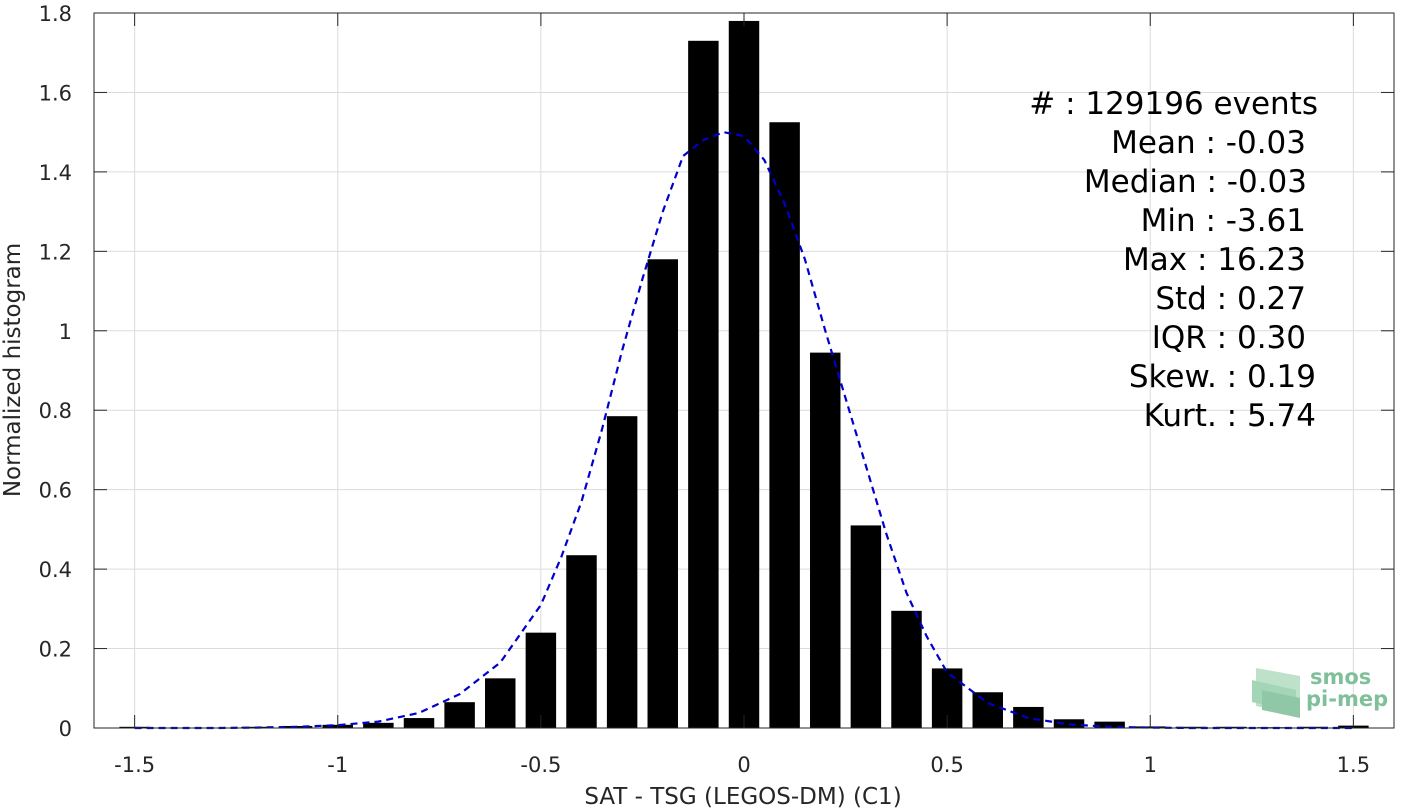 This screenshot has width=1408, height=809. What do you see at coordinates (134, 765) in the screenshot?
I see `x-tick-label: -1.5` at bounding box center [134, 765].